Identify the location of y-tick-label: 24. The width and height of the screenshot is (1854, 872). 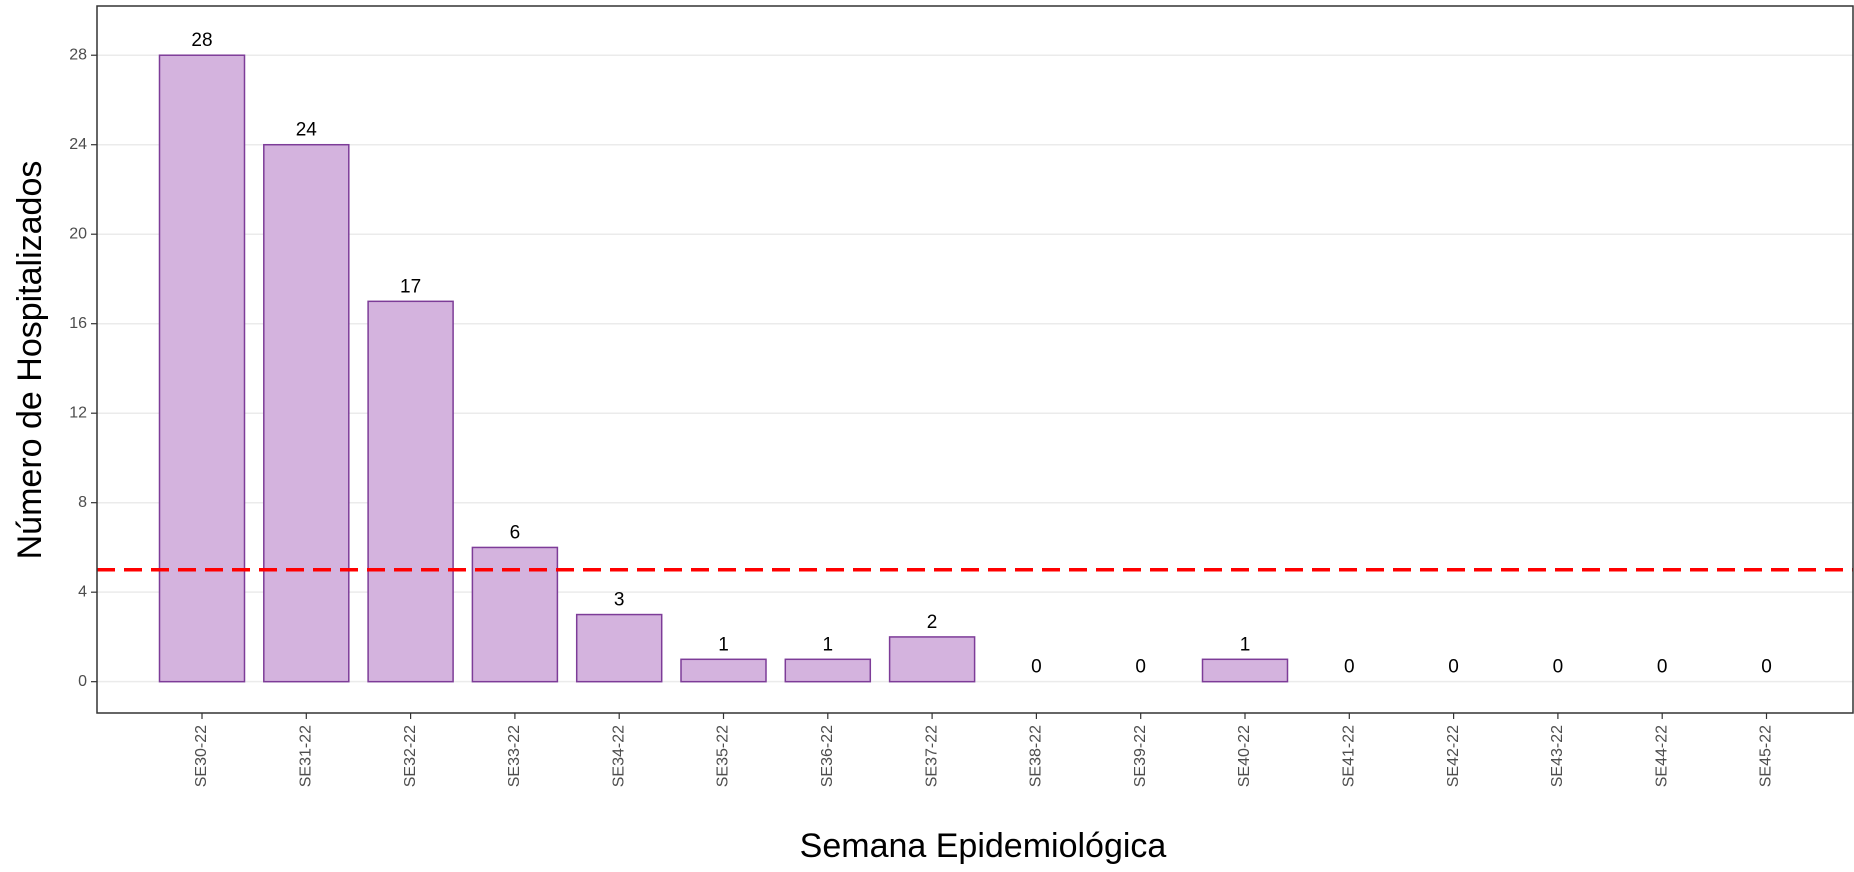
(78, 144).